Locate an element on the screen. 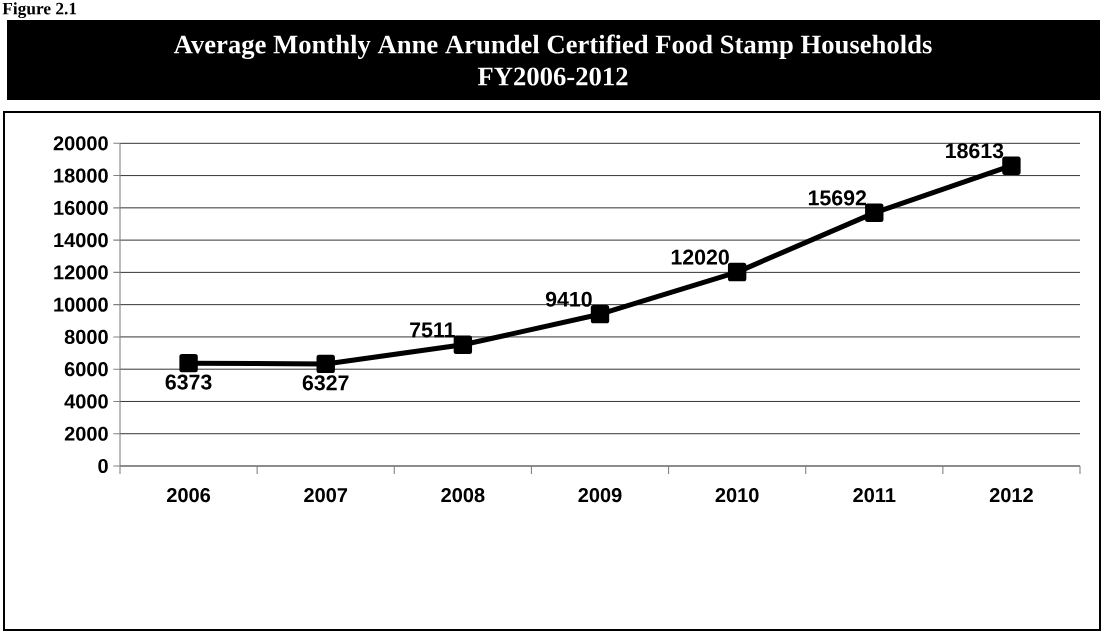 Image resolution: width=1104 pixels, height=631 pixels. y-tick-label: 2000 is located at coordinates (86, 433).